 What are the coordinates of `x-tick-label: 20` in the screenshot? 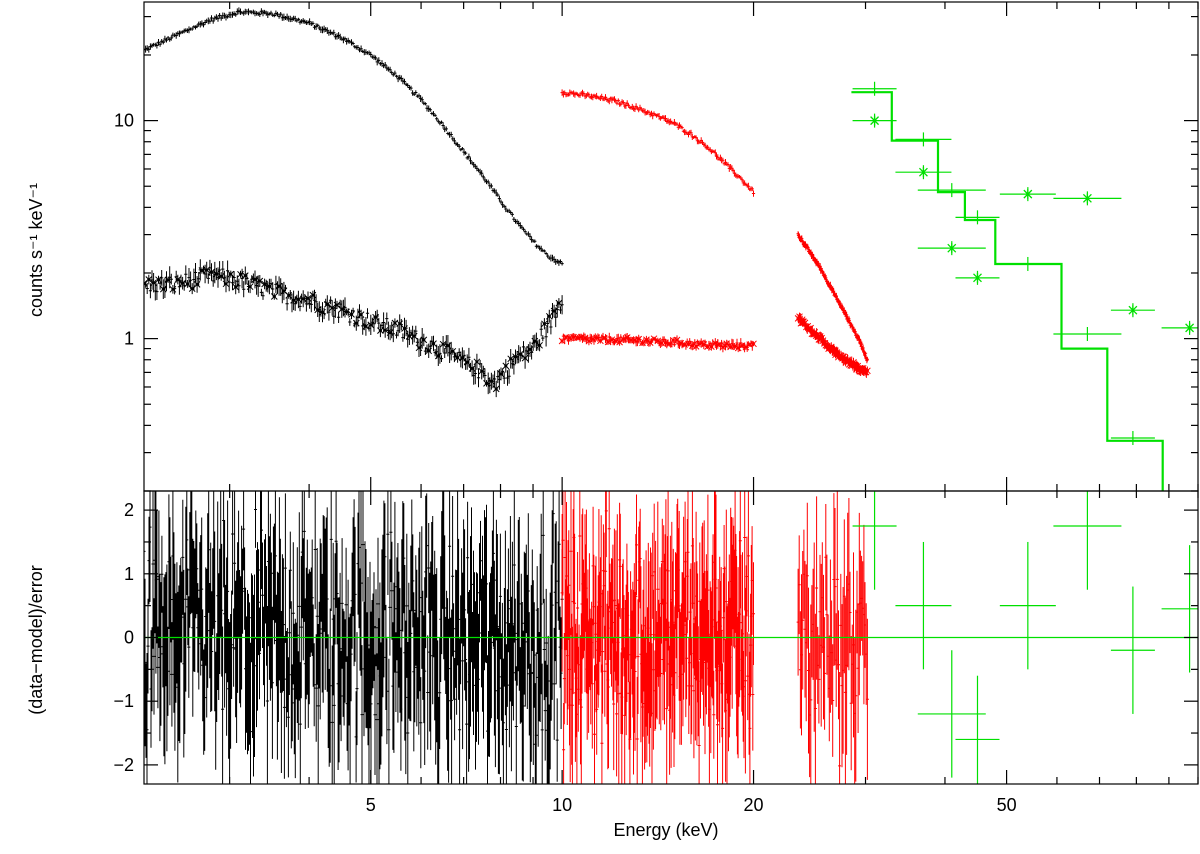 It's located at (754, 805).